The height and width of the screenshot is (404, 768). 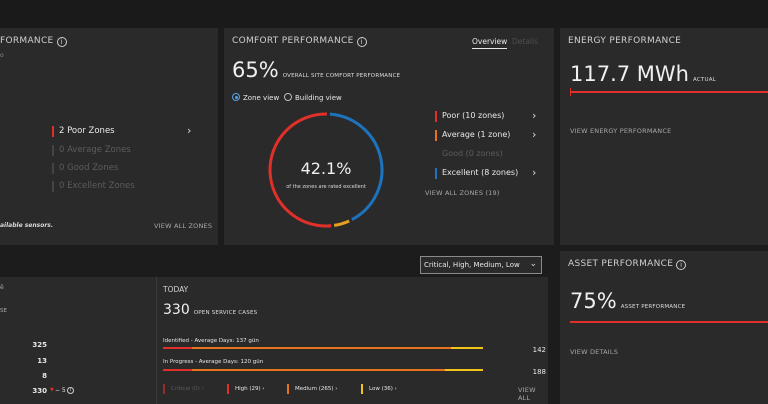 I want to click on radio-building-view: Building view, so click(x=313, y=97).